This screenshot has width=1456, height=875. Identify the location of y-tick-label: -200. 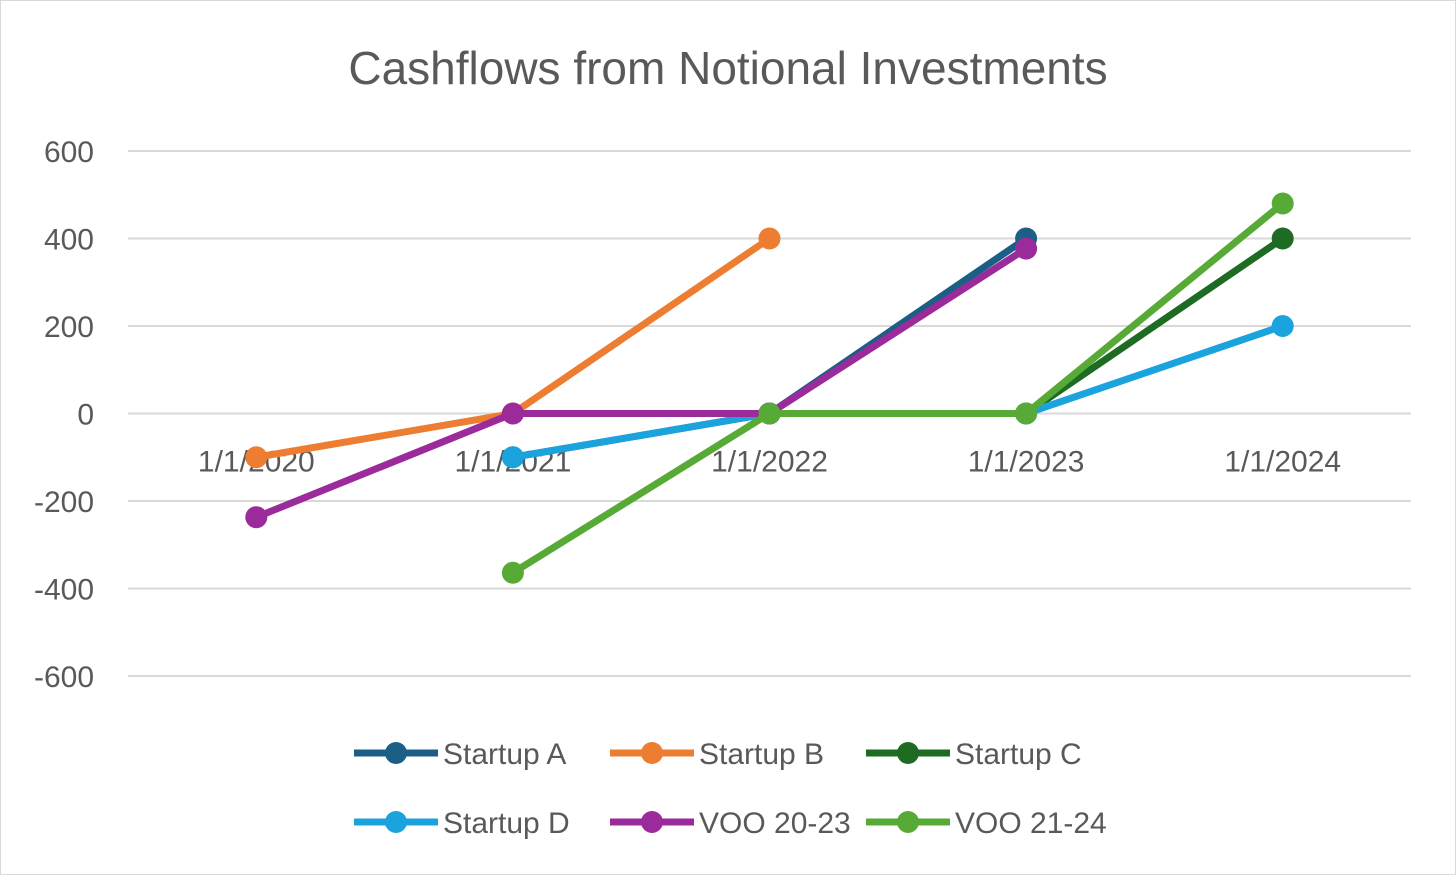
(64, 502).